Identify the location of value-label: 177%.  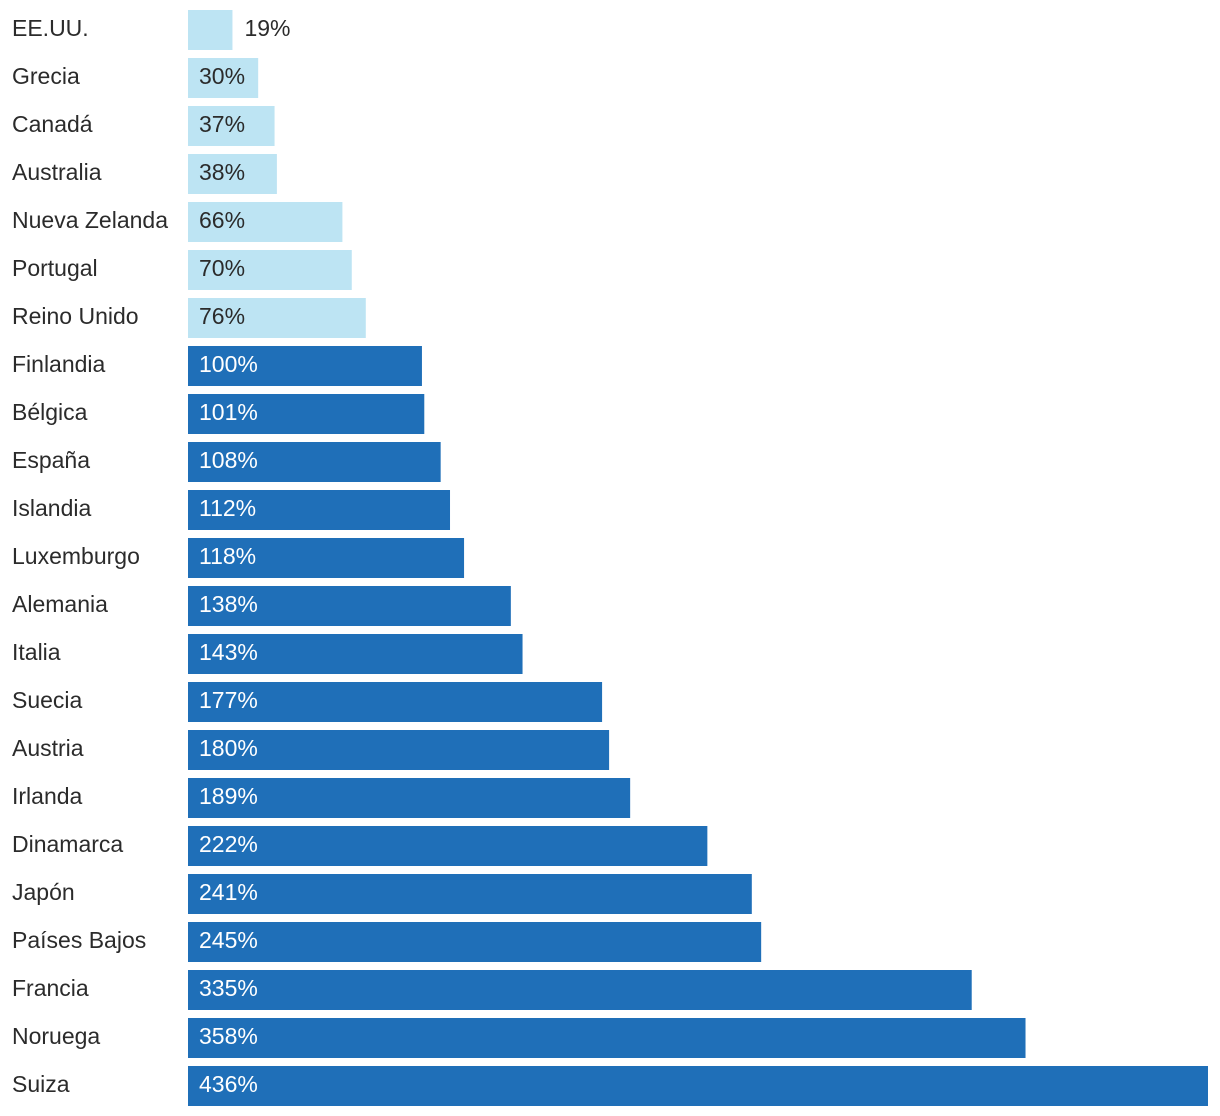
(228, 700).